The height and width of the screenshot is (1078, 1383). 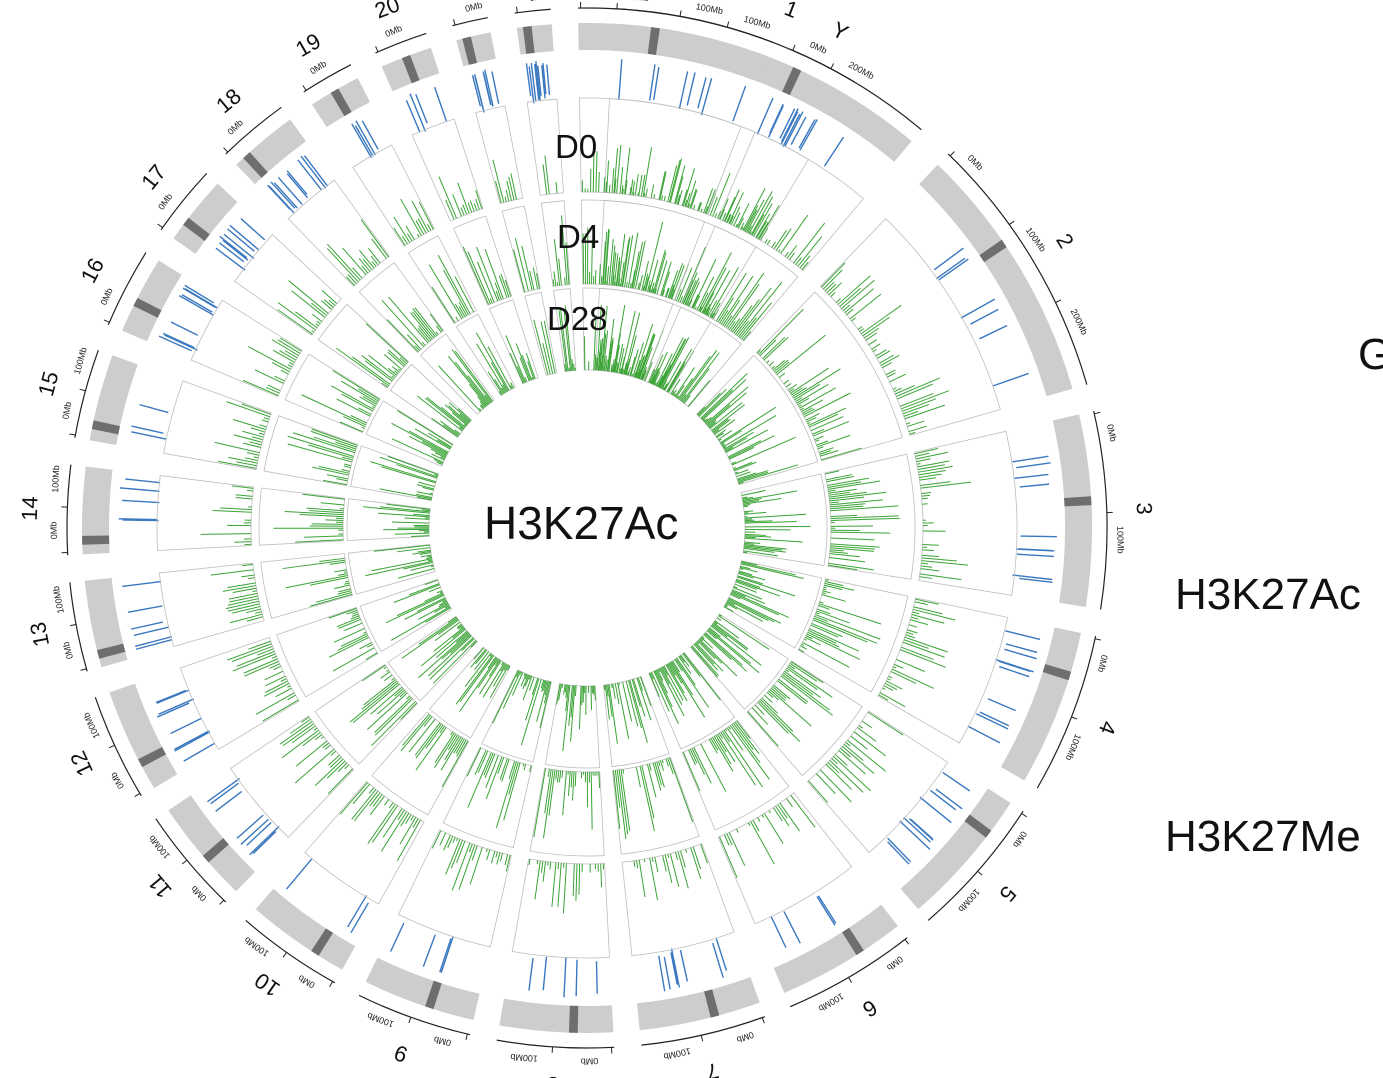 What do you see at coordinates (401, 43) in the screenshot?
I see `tick-arc` at bounding box center [401, 43].